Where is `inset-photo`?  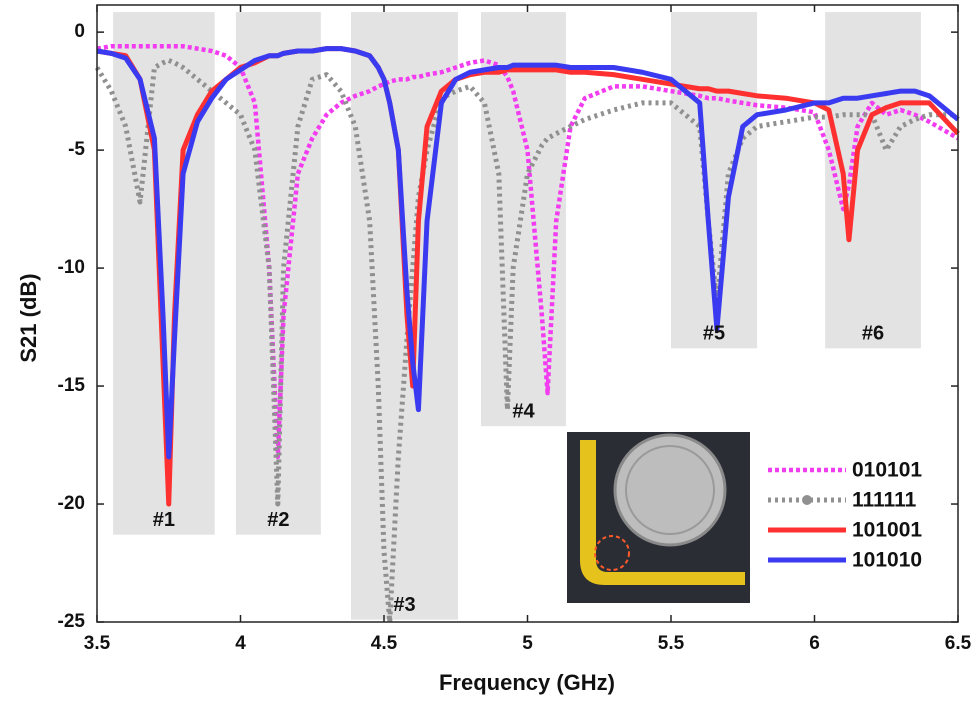 inset-photo is located at coordinates (658, 517).